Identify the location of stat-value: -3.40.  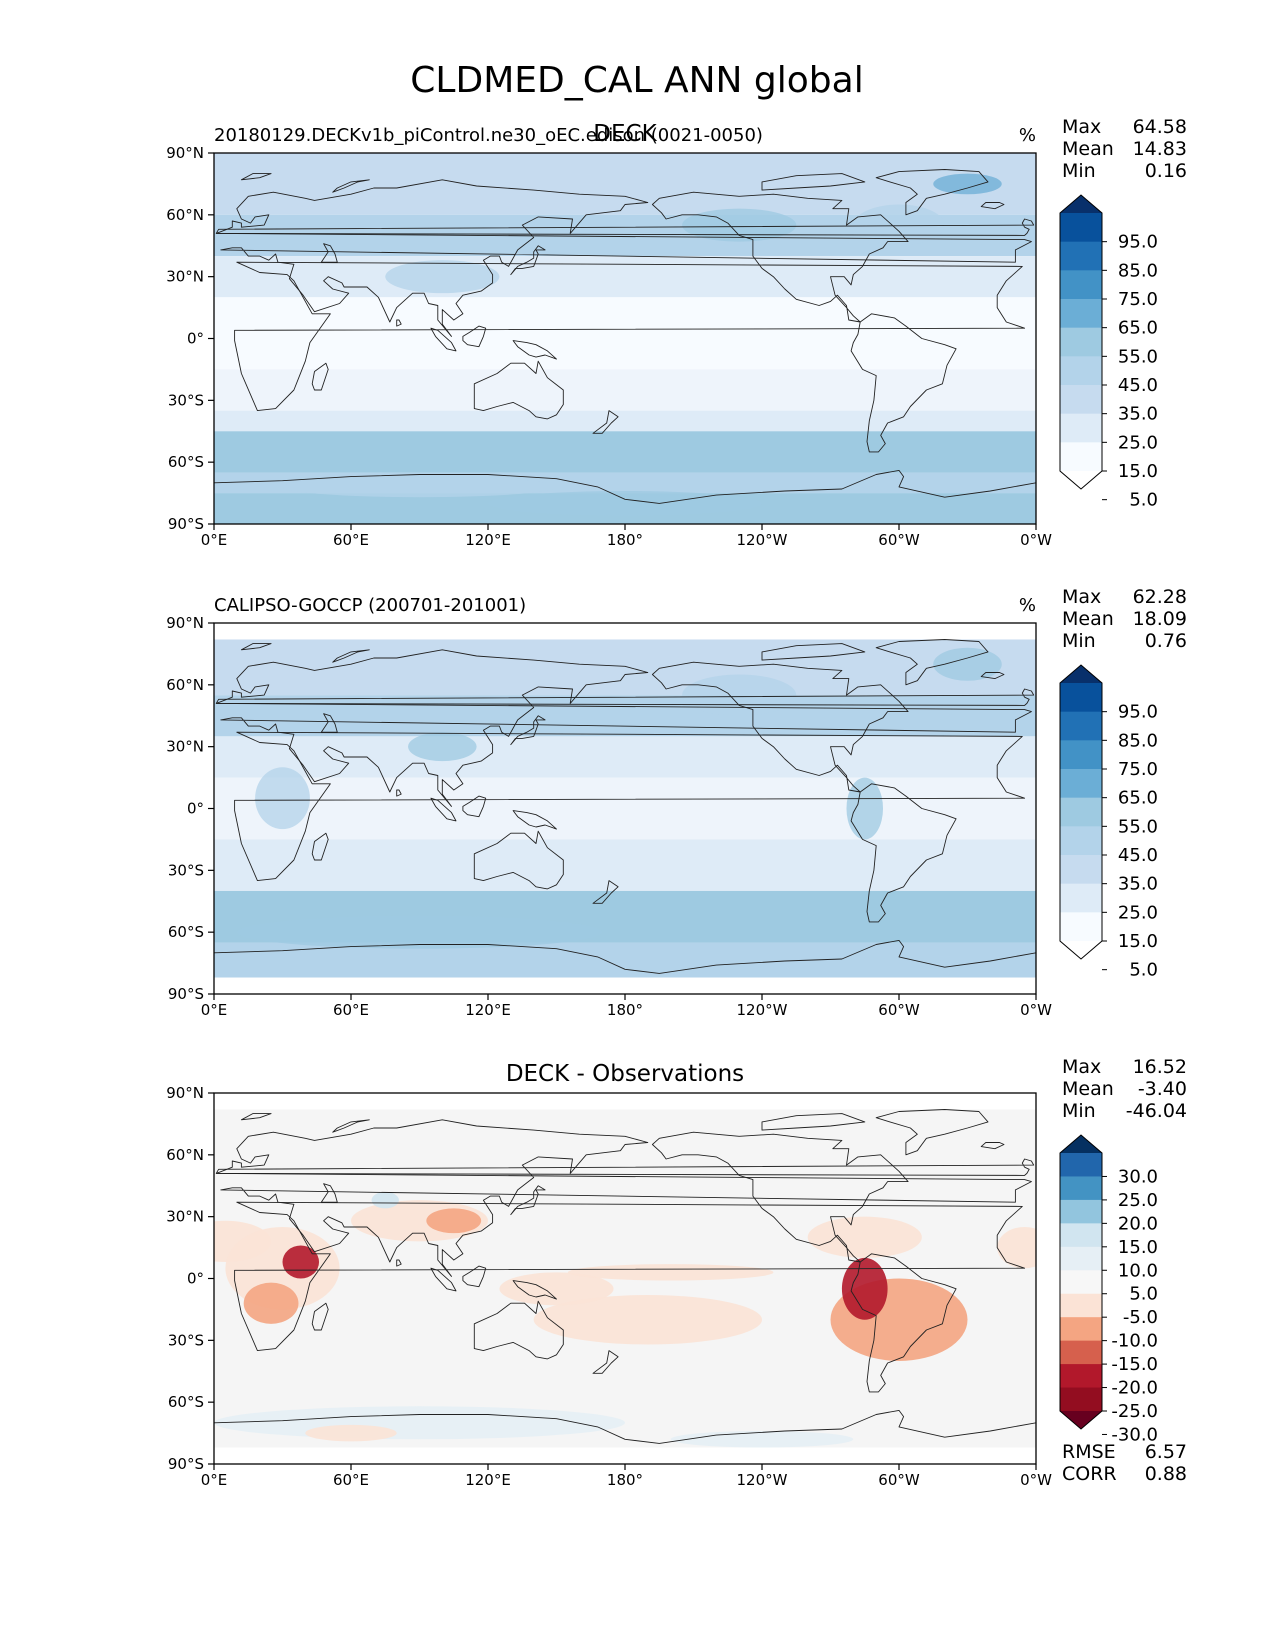
(1162, 1089).